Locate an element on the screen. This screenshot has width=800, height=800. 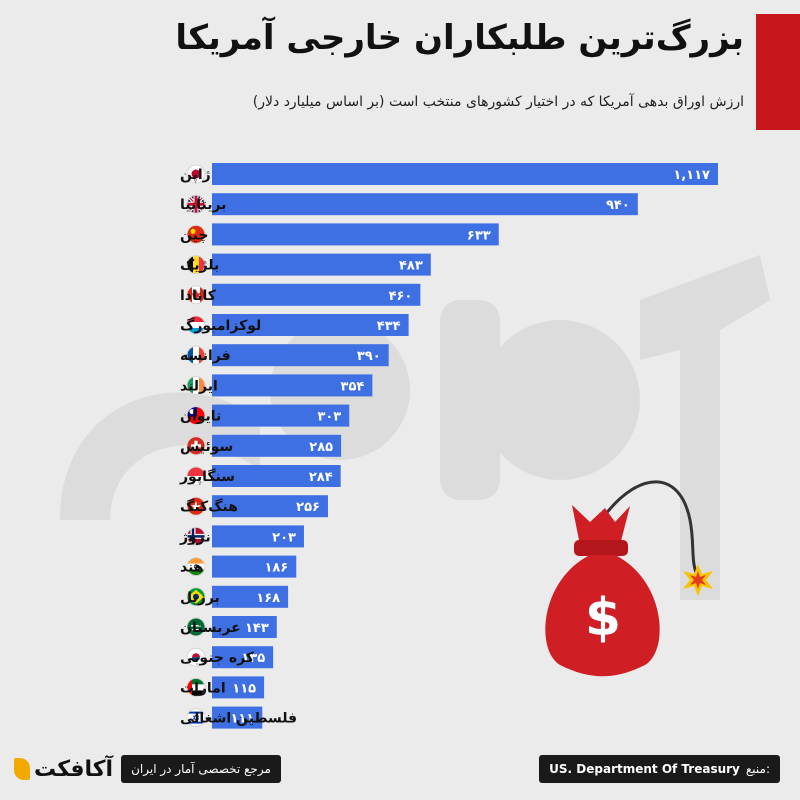
switzerland-flag-icon is located at coordinates (196, 446).